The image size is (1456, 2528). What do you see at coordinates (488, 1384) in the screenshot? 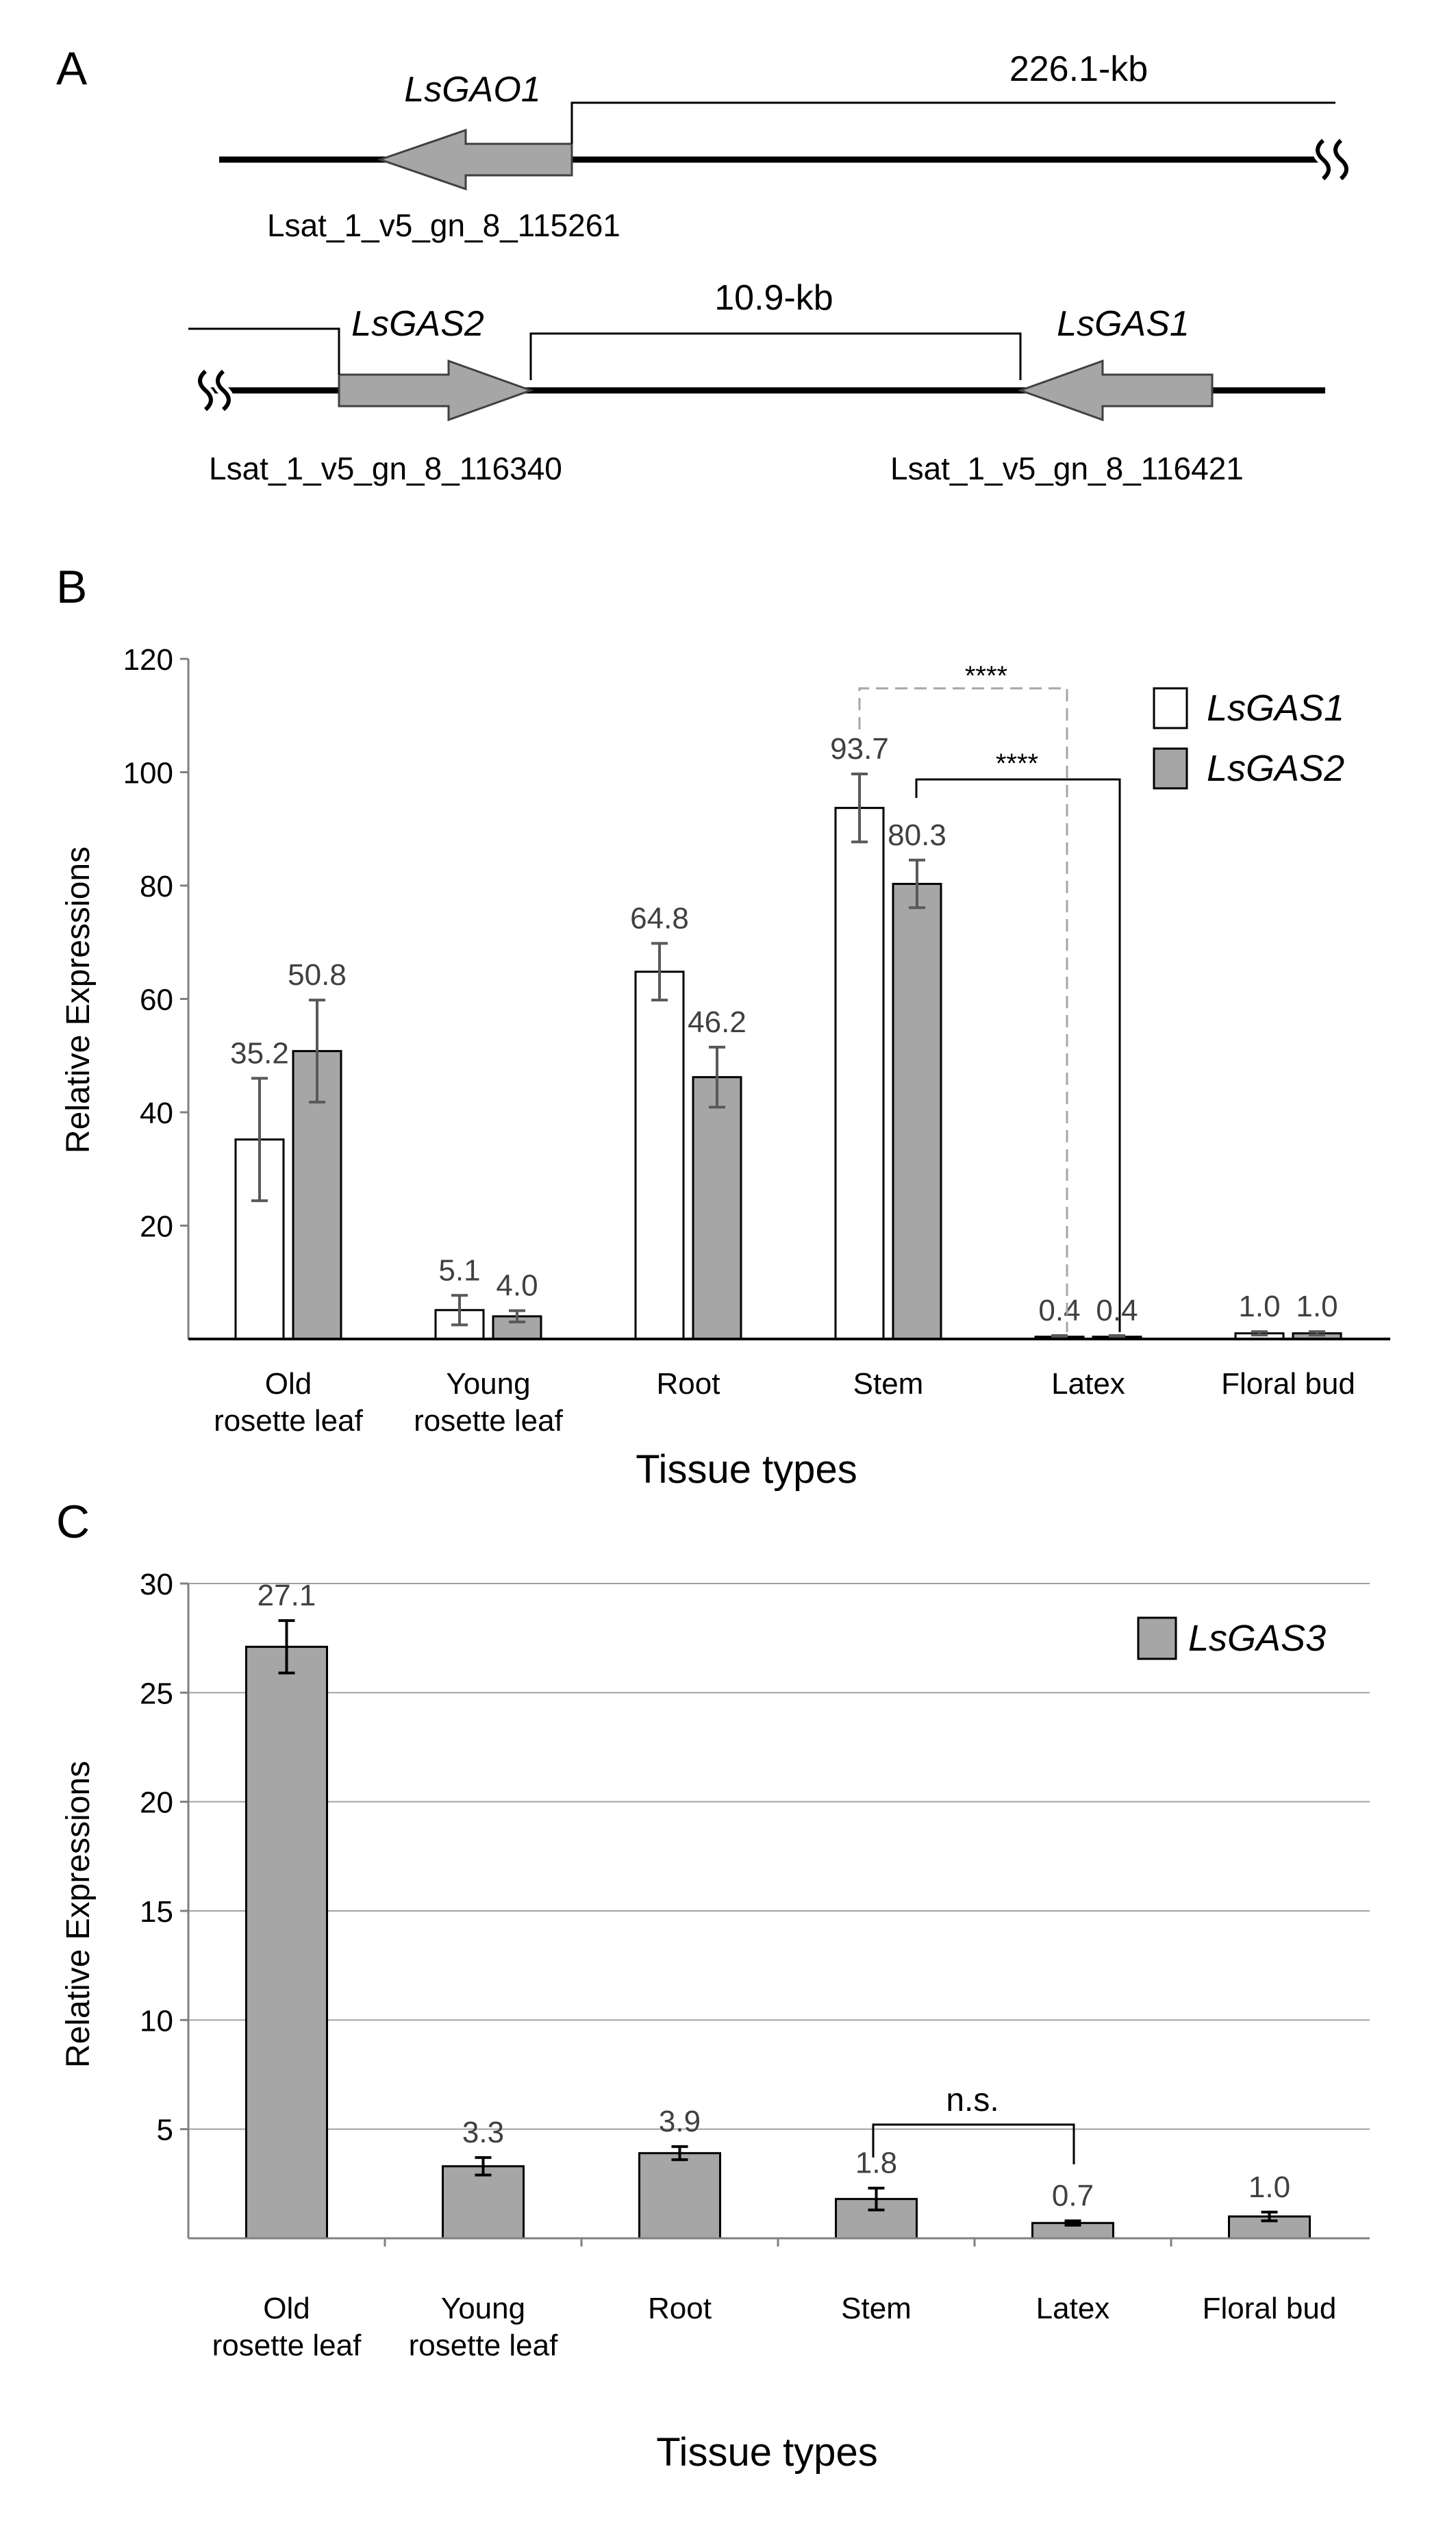
I see `b-x-tick-label: Young` at bounding box center [488, 1384].